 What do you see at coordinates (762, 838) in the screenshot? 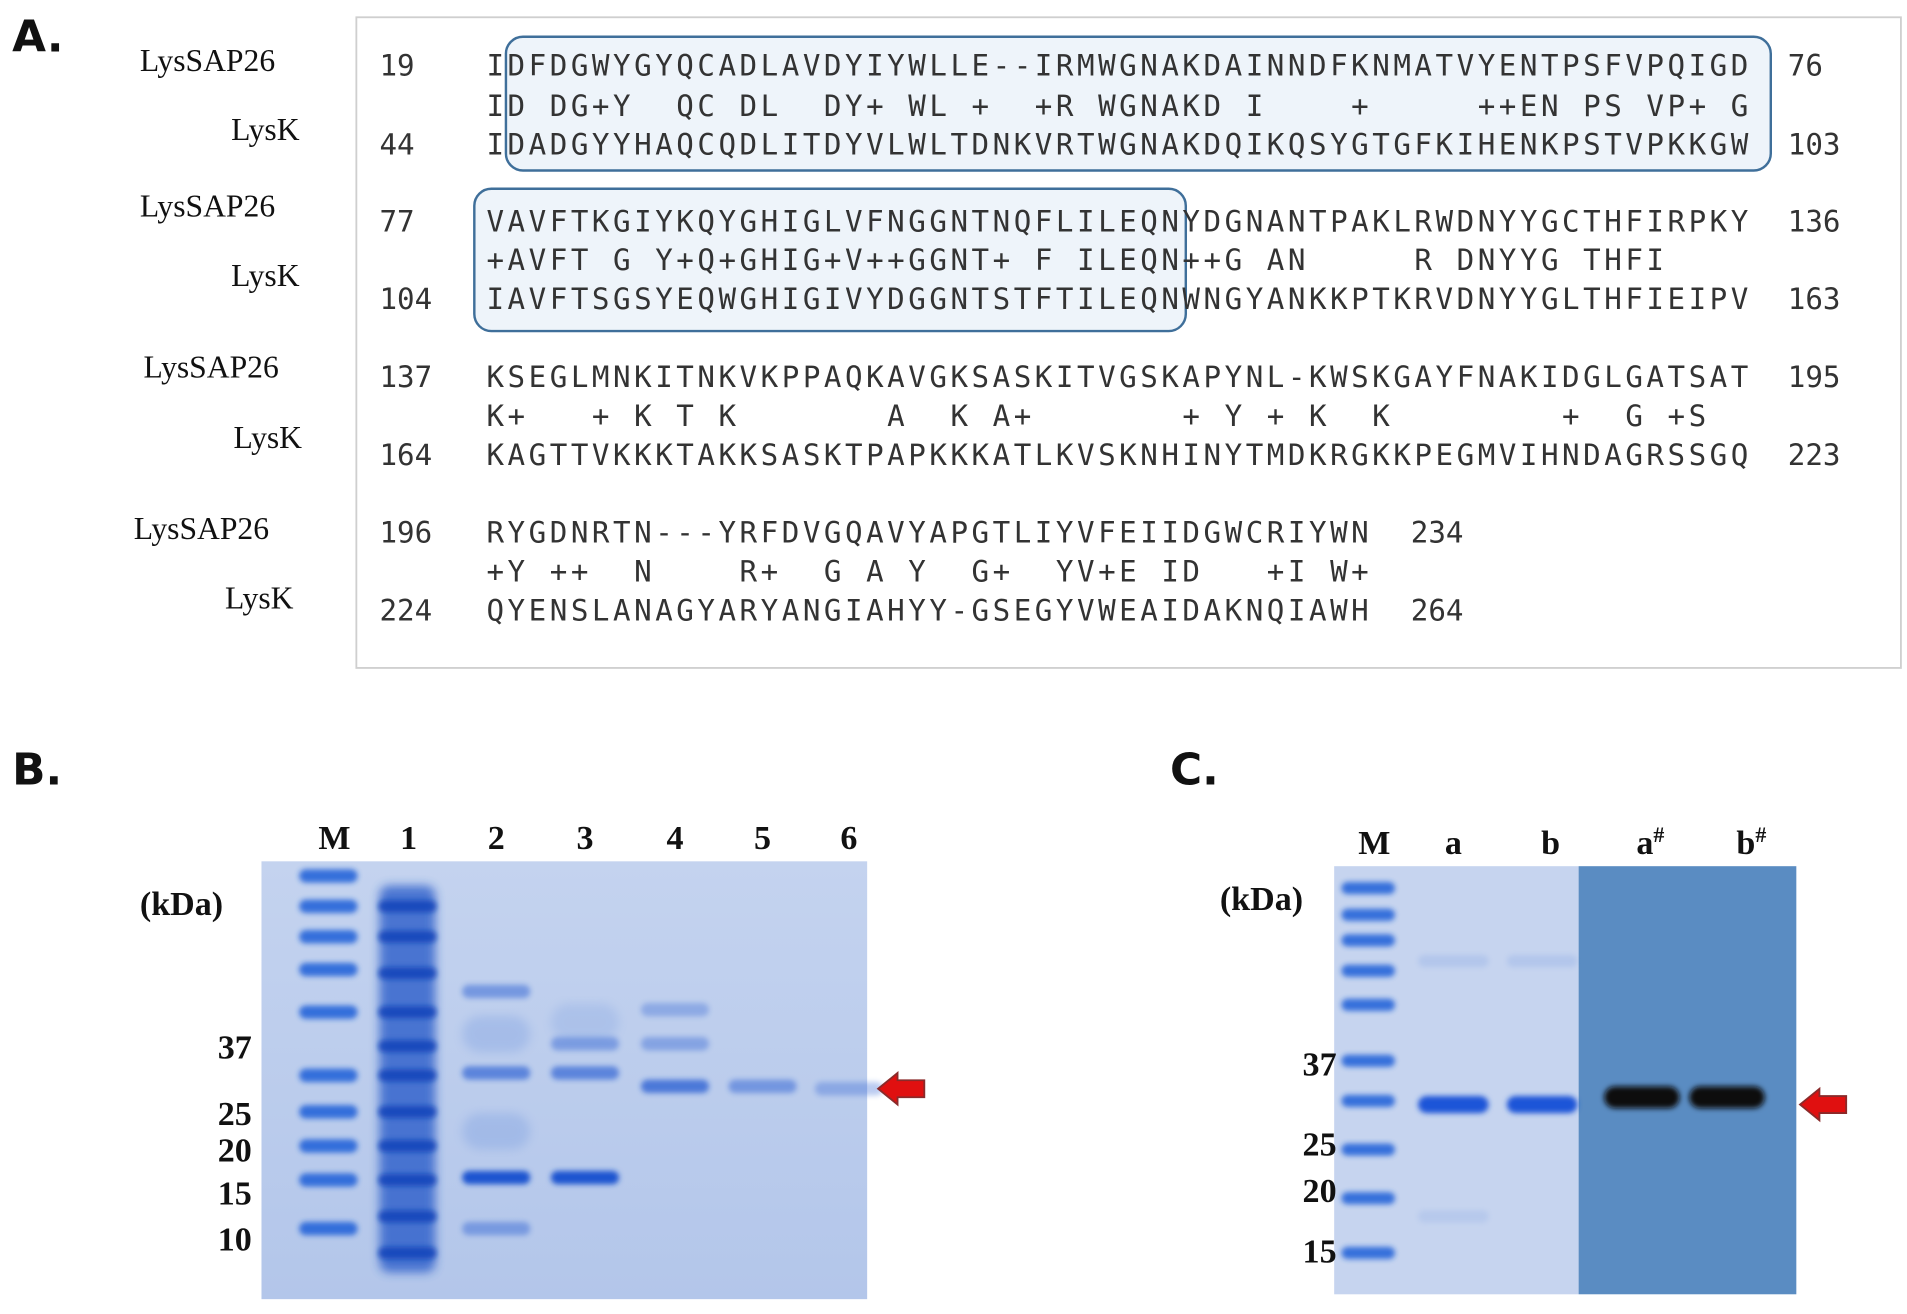
I see `lane-label: 5` at bounding box center [762, 838].